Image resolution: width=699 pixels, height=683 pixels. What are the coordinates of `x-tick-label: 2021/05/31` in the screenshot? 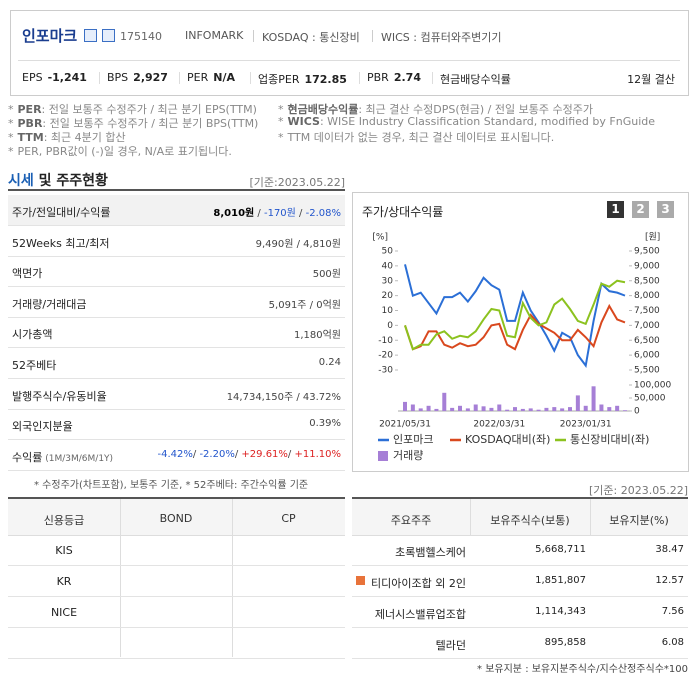 It's located at (405, 425).